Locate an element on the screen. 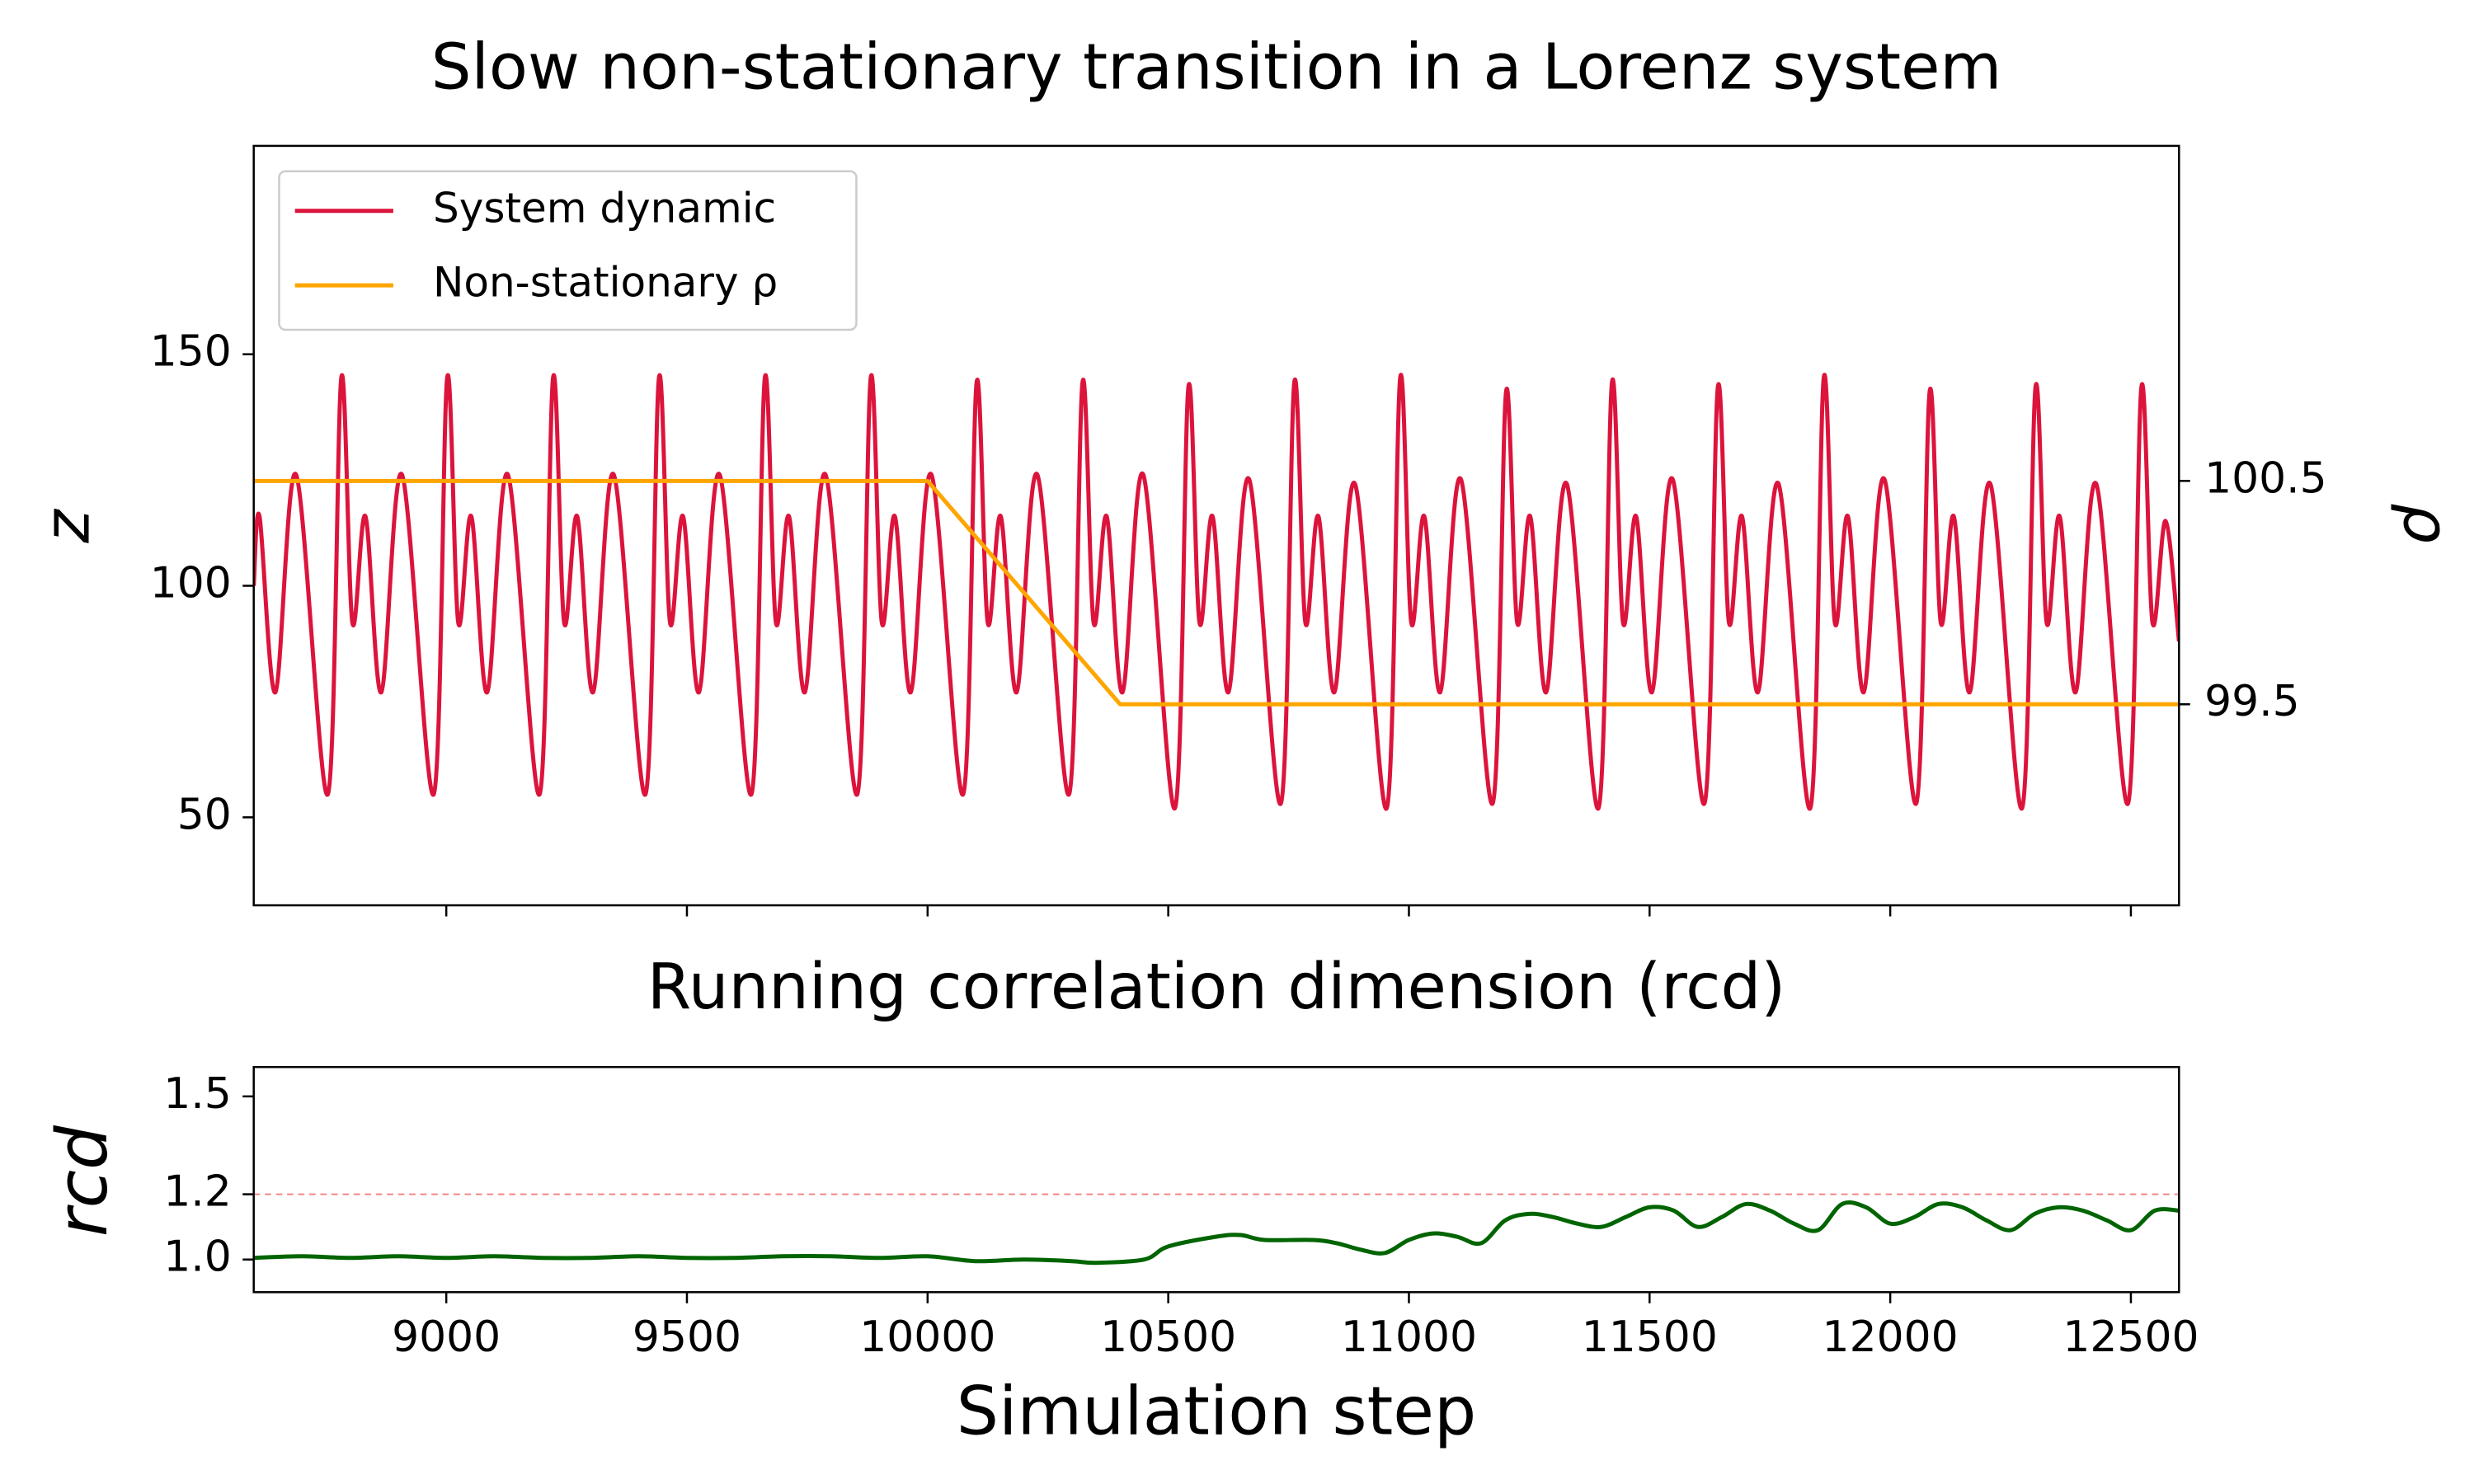  y-axis-label: rcd is located at coordinates (82, 1181).